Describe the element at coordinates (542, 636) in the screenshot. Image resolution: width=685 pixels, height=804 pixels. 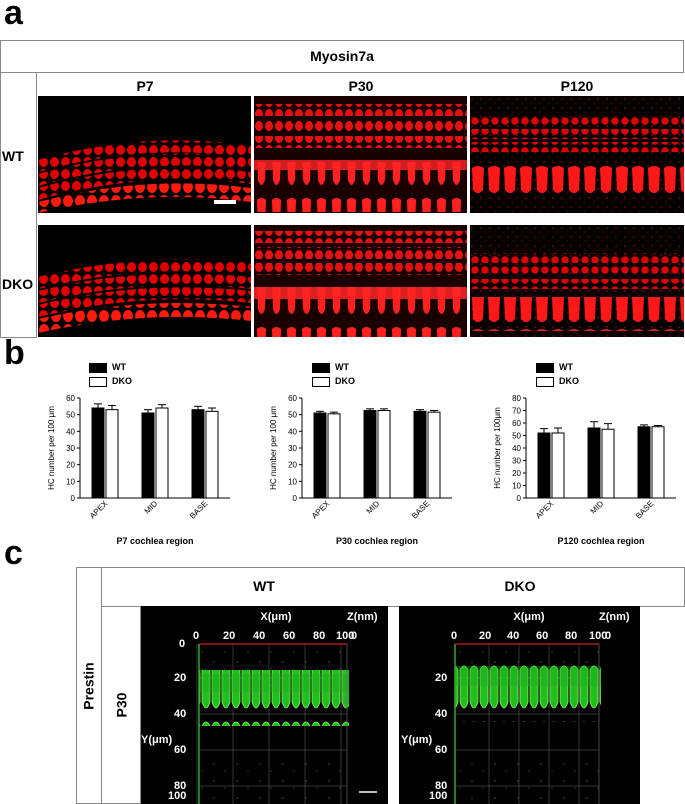
I see `x-tick-dko-3: 60` at that location.